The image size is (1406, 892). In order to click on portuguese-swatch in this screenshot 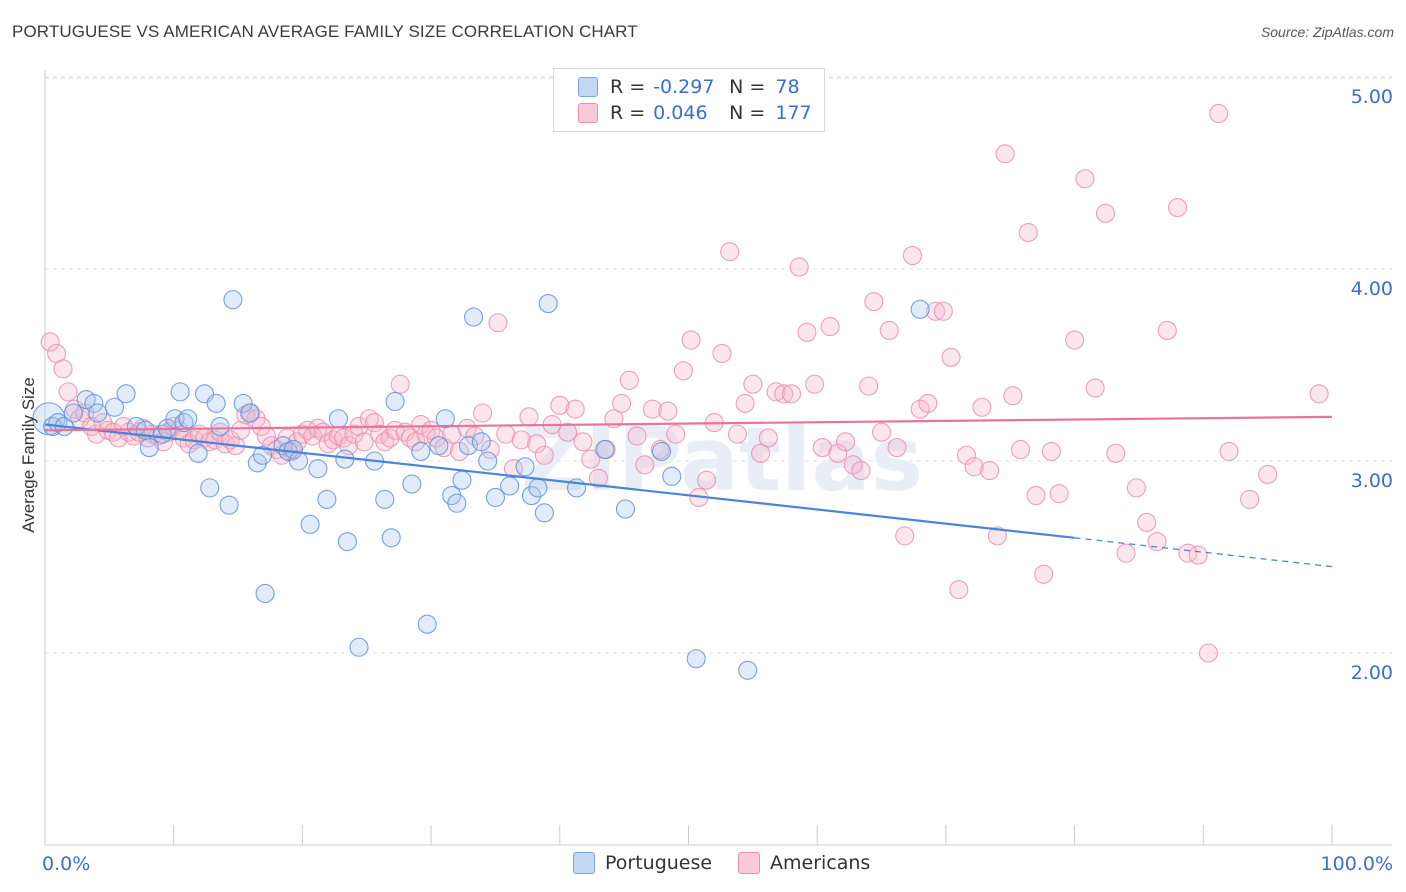, I will do `click(588, 87)`.